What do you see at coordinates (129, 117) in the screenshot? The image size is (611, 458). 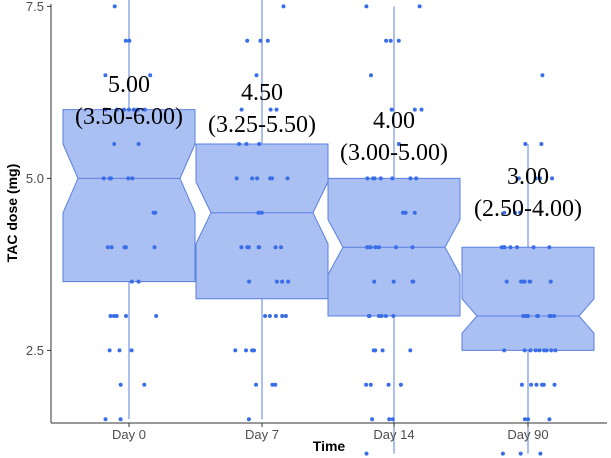 I see `annotation-iqr: (3.50-6.00)` at bounding box center [129, 117].